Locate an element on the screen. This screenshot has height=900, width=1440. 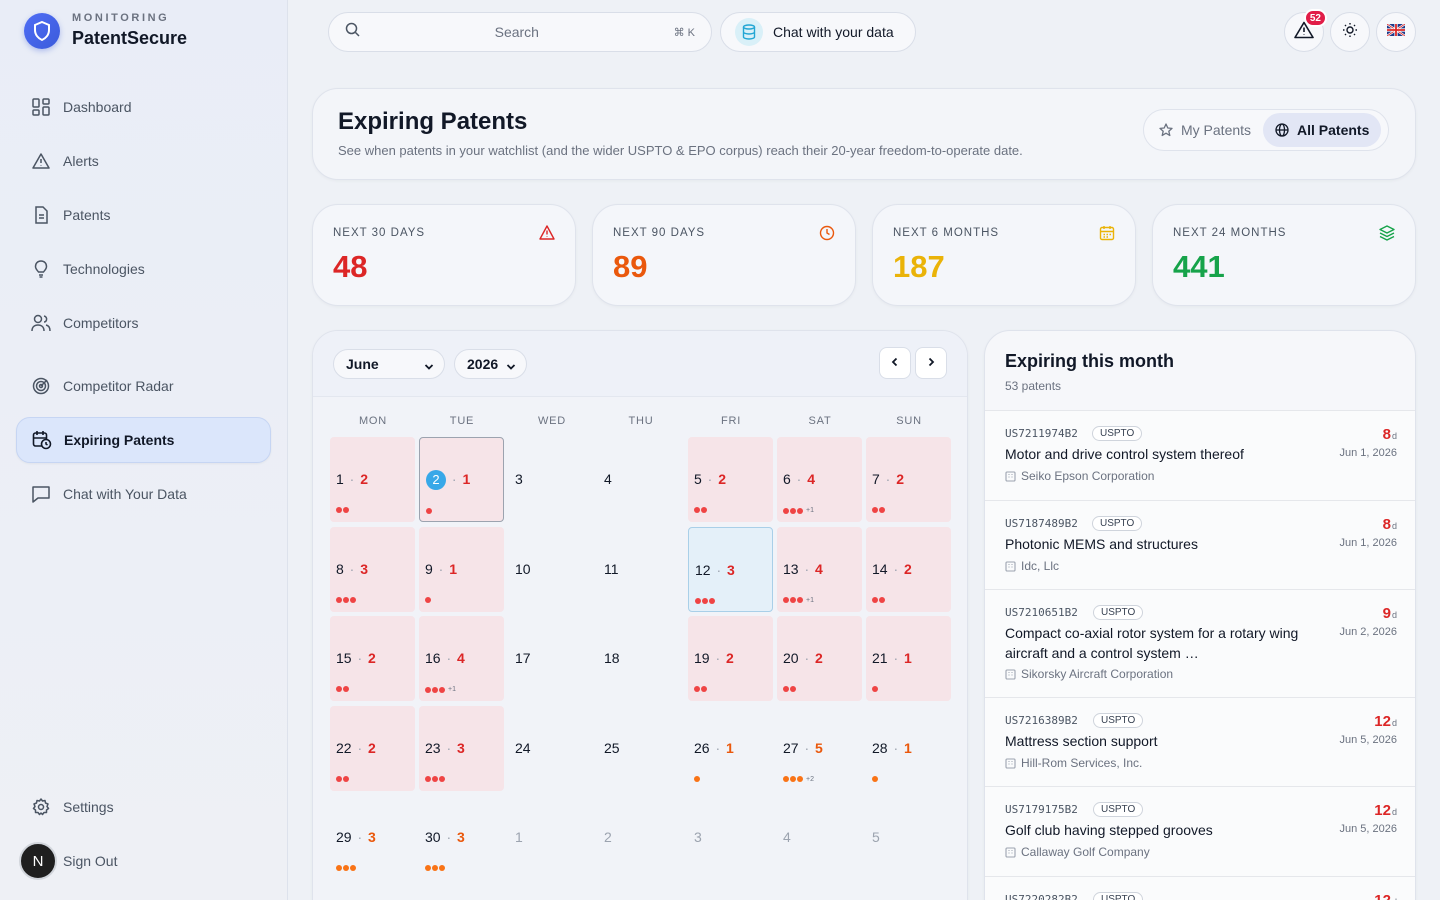
chevron-left-icon is located at coordinates (895, 363).